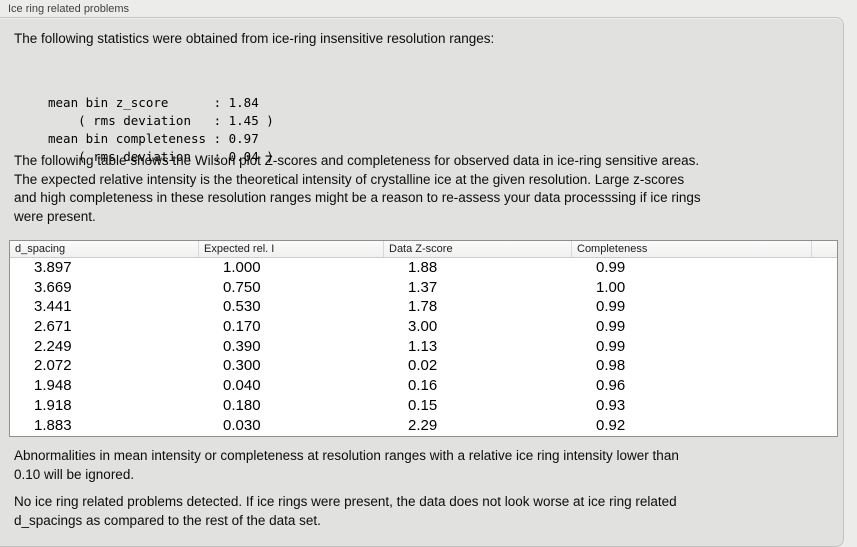 The height and width of the screenshot is (547, 857). I want to click on table-cell-data-z-score: 0.15, so click(423, 405).